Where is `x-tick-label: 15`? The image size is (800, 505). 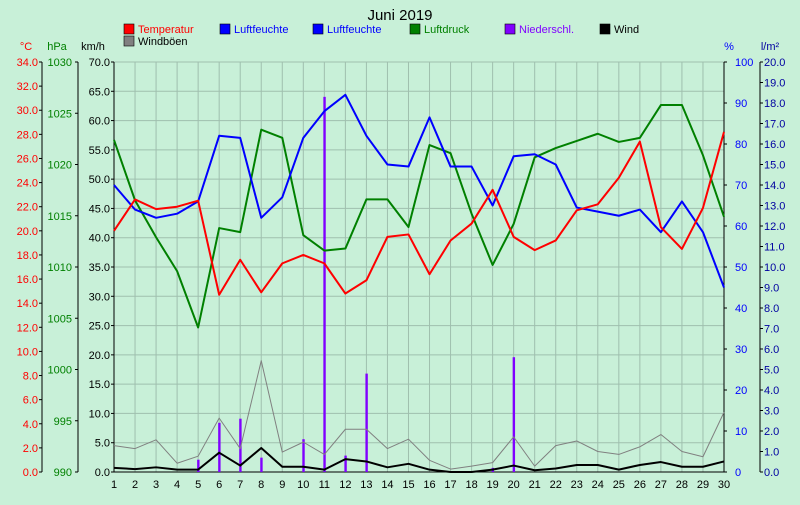
x-tick-label: 15 is located at coordinates (408, 485).